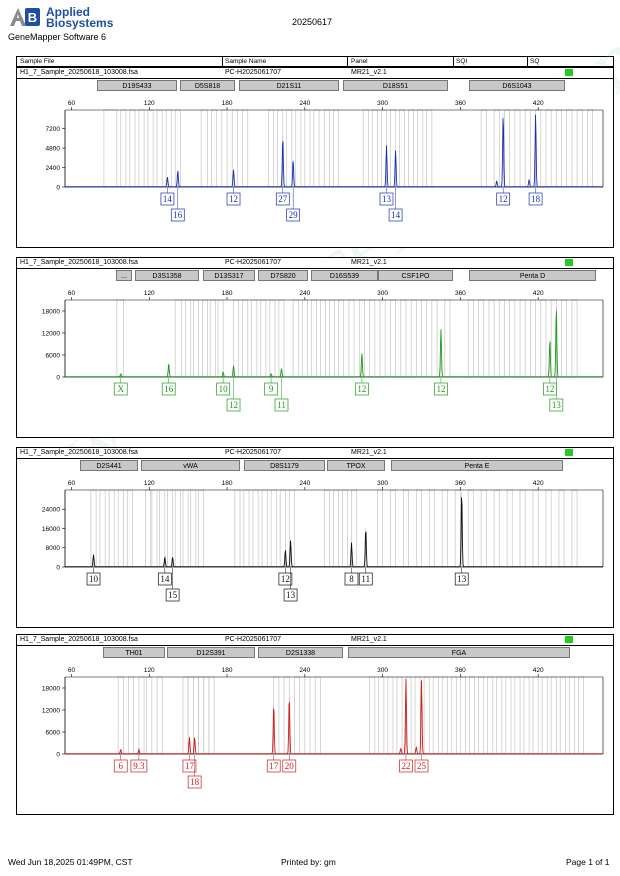 The height and width of the screenshot is (876, 620). Describe the element at coordinates (190, 465) in the screenshot. I see `locus-label: vWA` at that location.